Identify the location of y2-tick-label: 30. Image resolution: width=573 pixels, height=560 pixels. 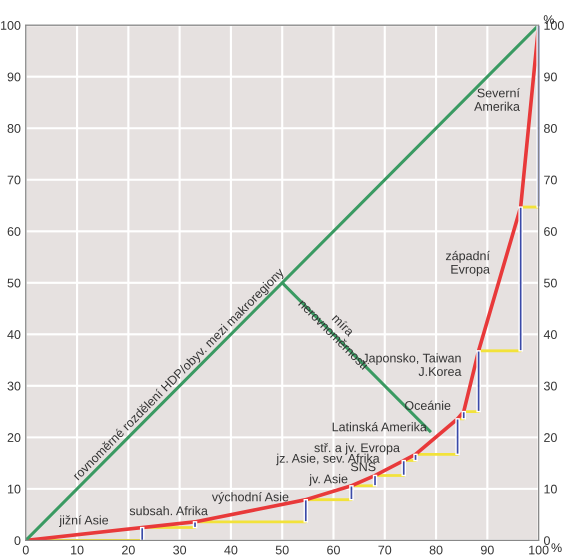
(550, 386).